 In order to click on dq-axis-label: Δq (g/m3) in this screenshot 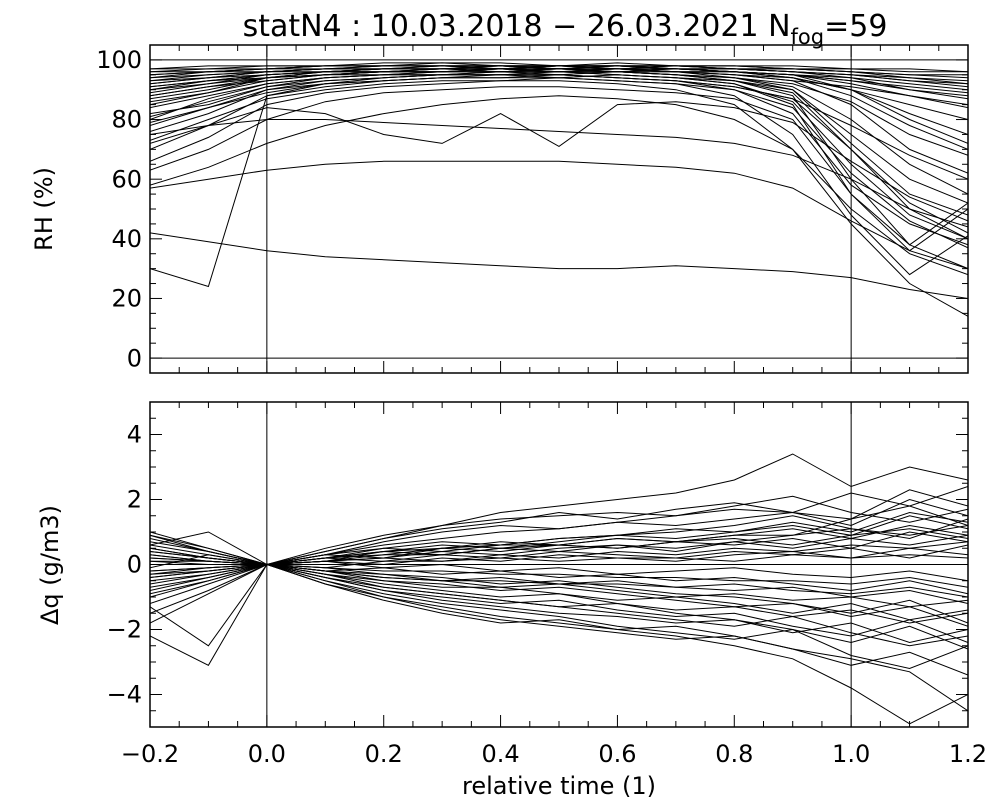, I will do `click(50, 565)`.